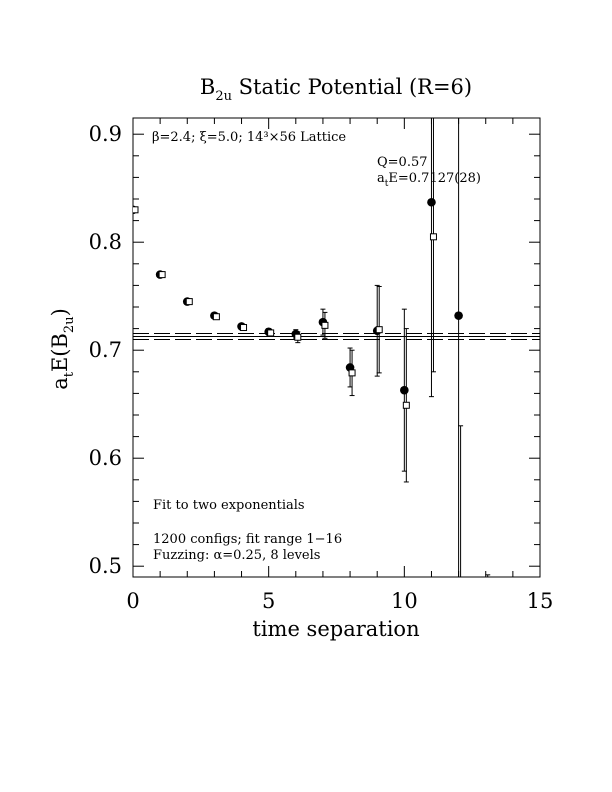 The width and height of the screenshot is (612, 792). Describe the element at coordinates (336, 89) in the screenshot. I see `chart-title: B2u Static Potential (R=6)` at that location.